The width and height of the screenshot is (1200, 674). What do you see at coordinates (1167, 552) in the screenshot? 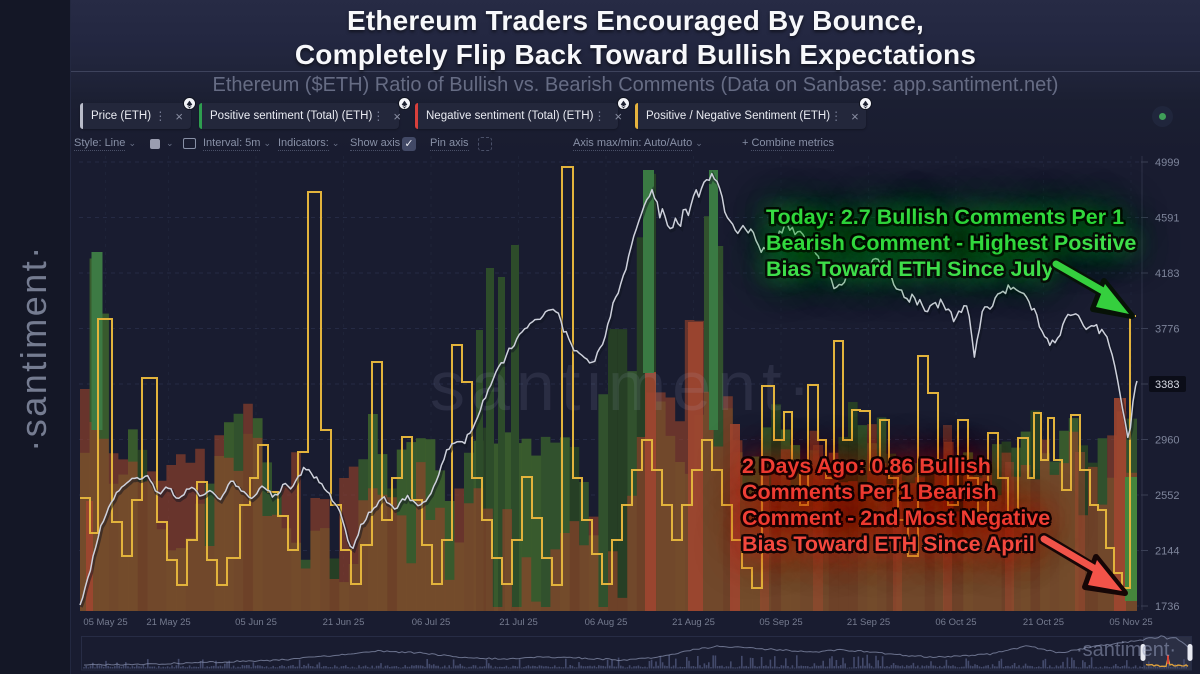
I see `svg-text: 2144` at bounding box center [1167, 552].